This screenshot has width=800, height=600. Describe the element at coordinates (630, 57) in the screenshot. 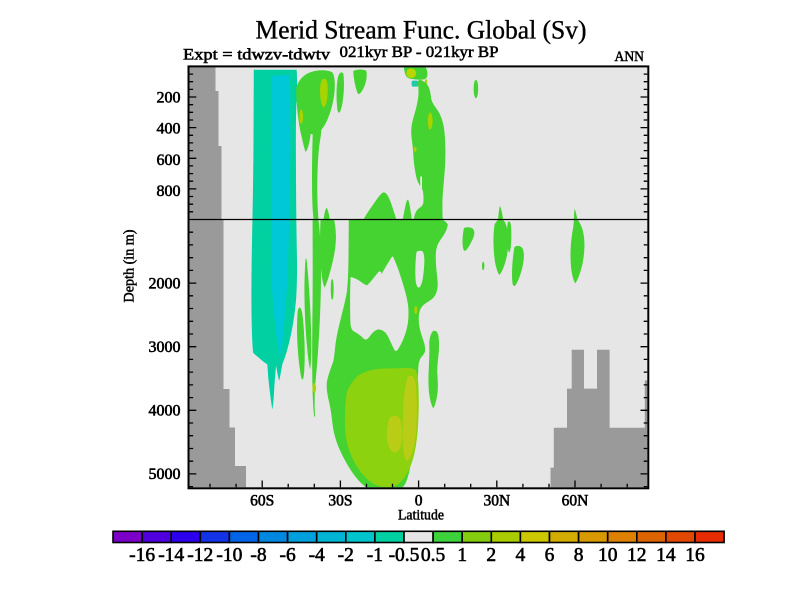

I see `svg-text: ANN` at that location.